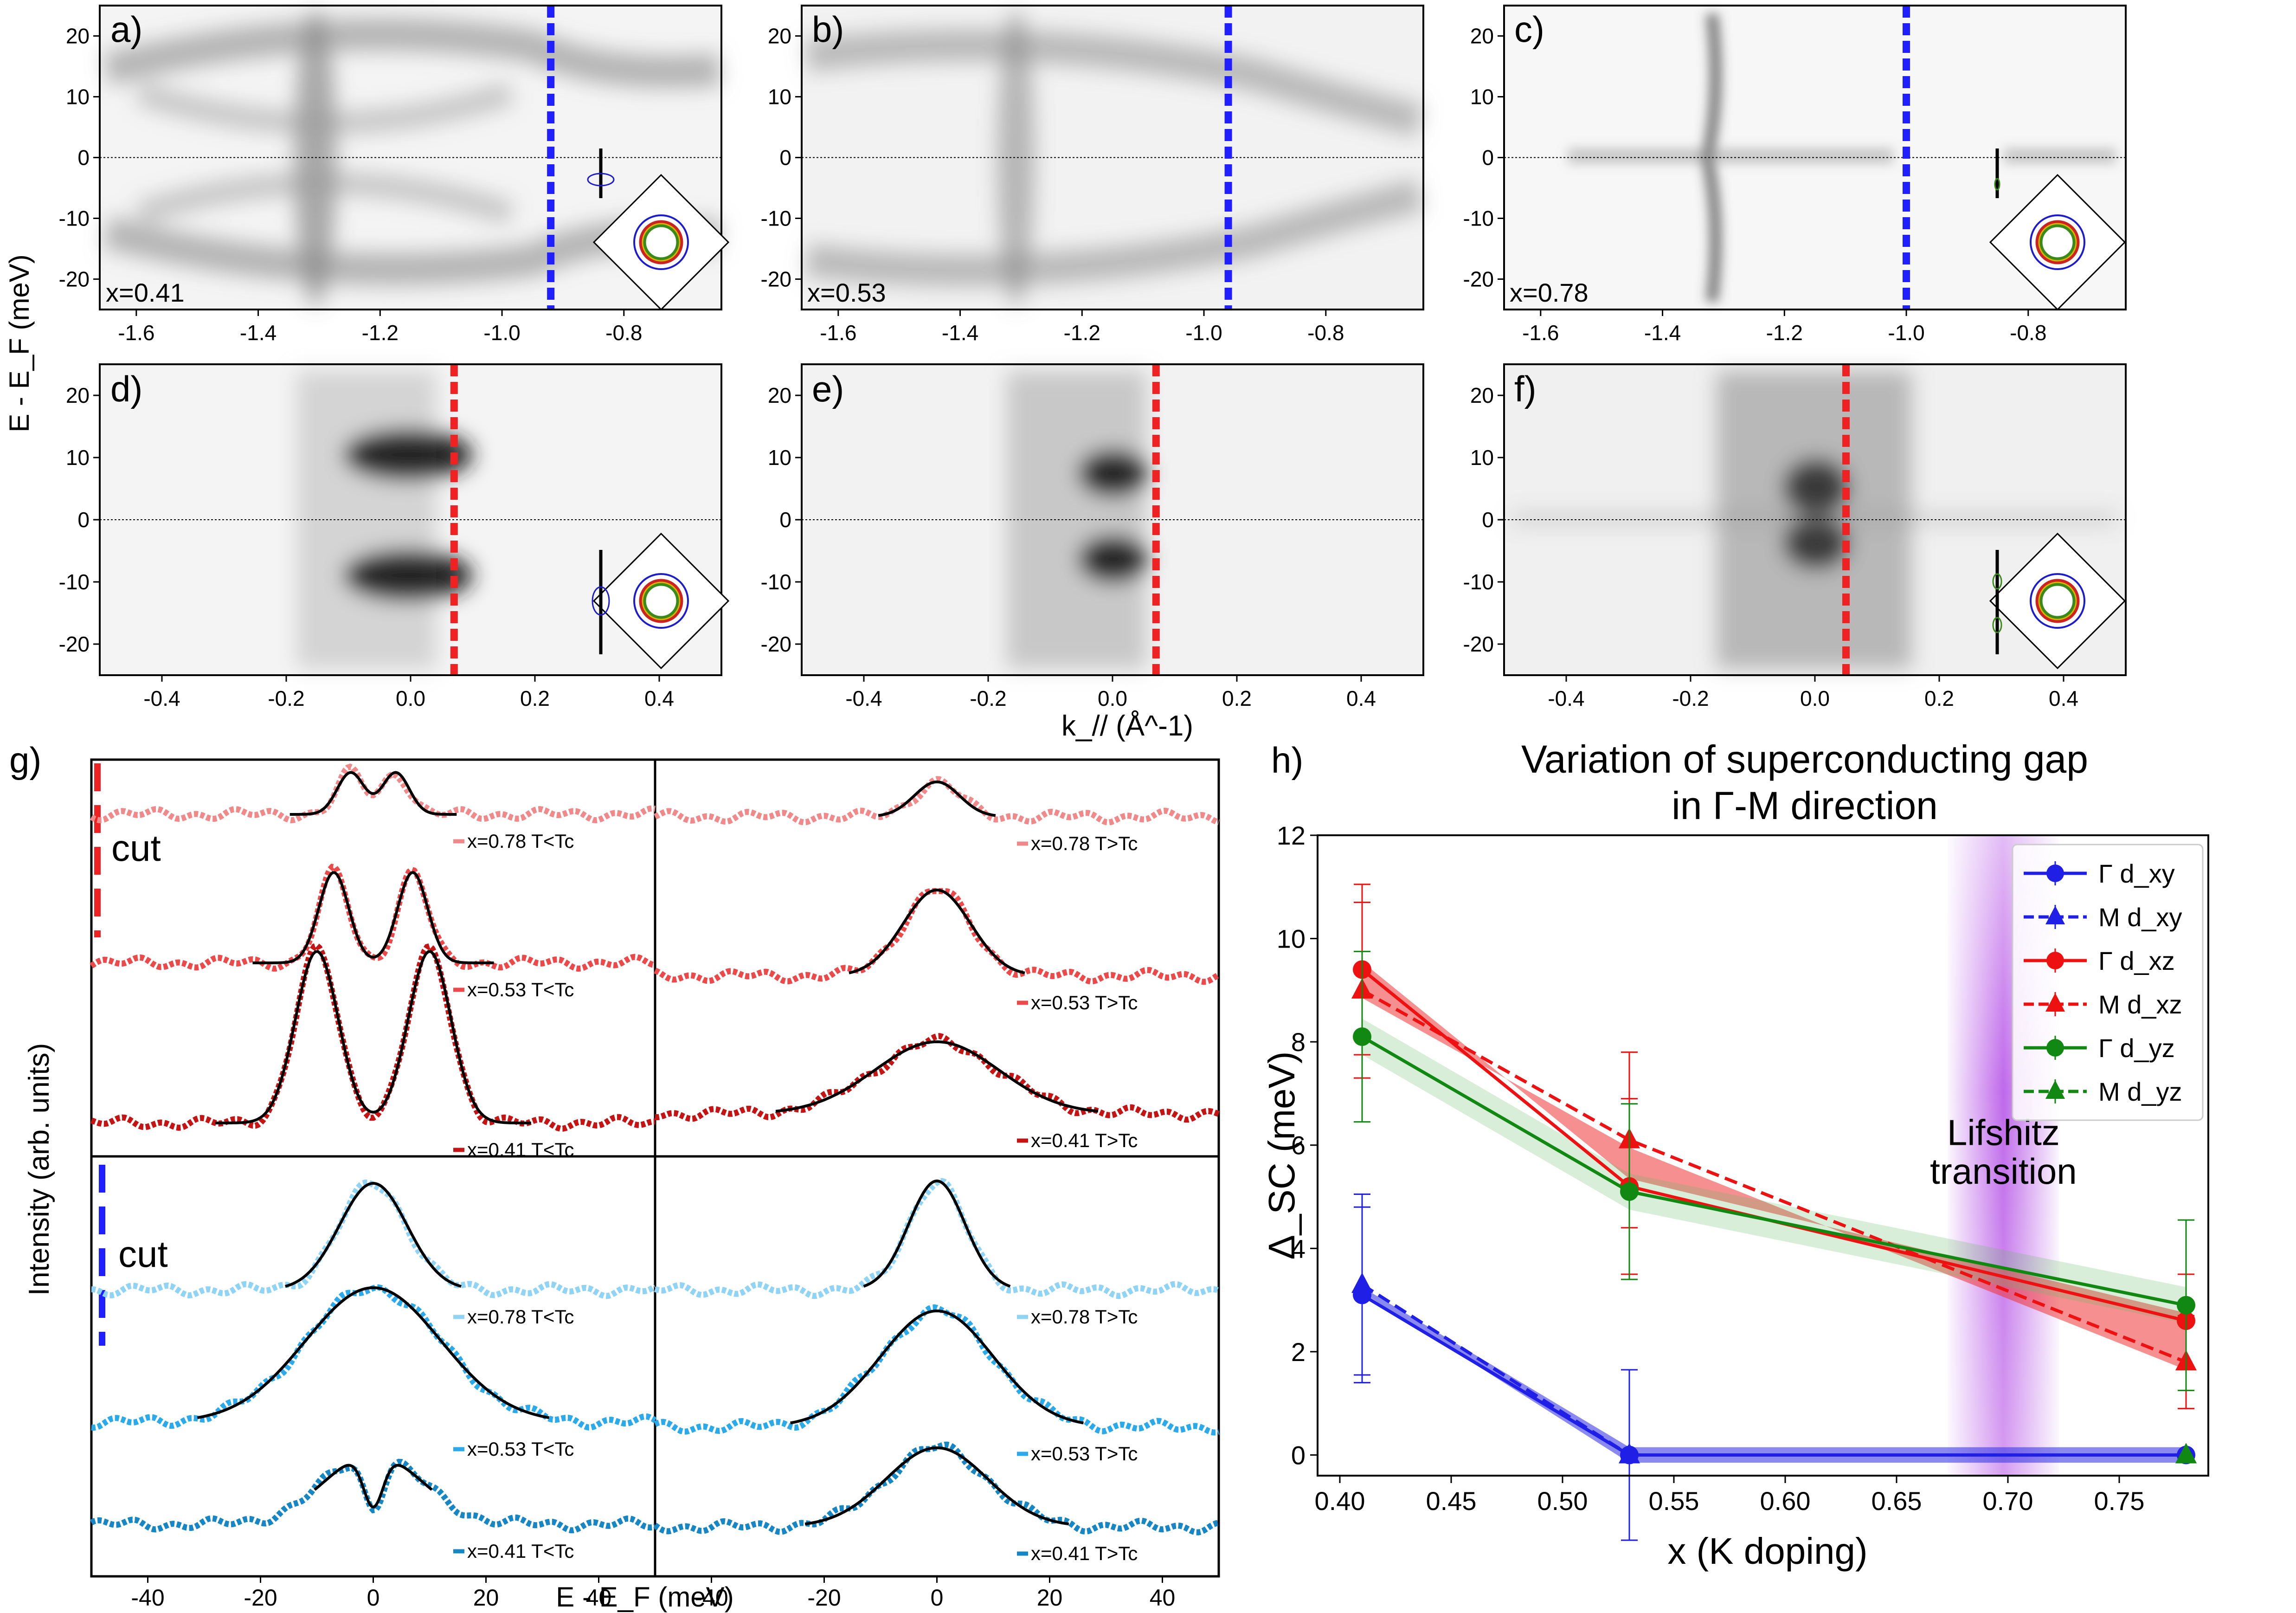  I want to click on panel-f-letter: f), so click(1525, 388).